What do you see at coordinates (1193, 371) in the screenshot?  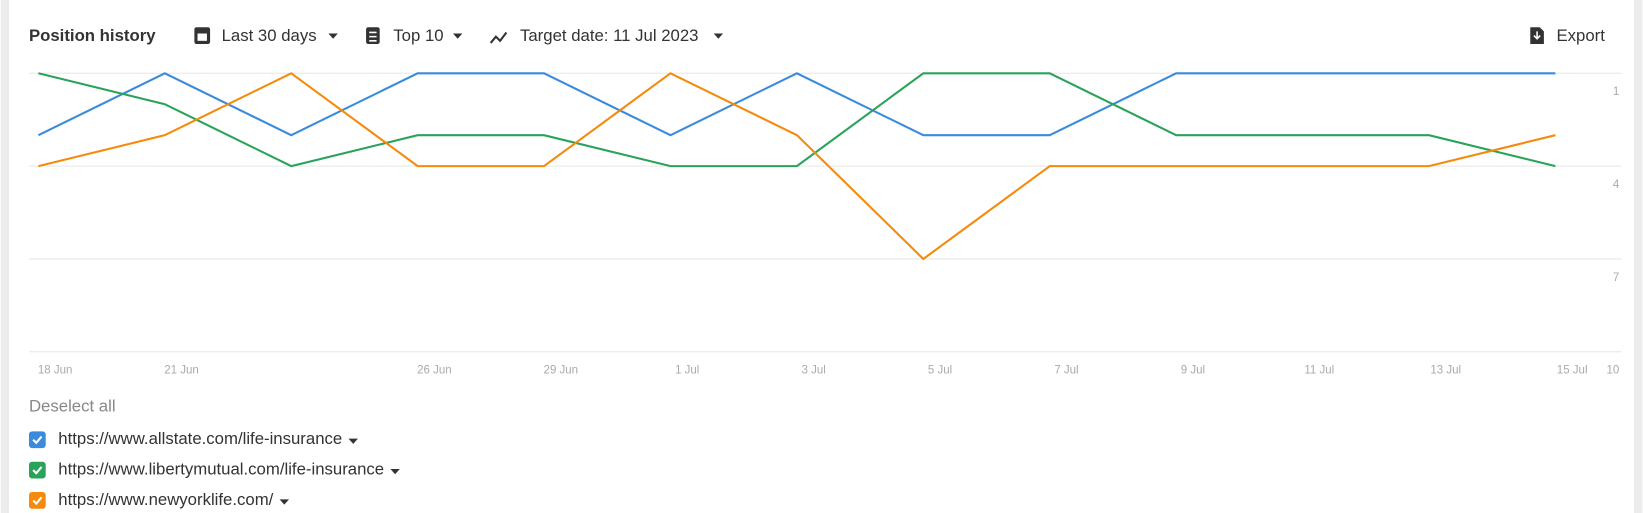 I see `x-tick-label: 9 Jul` at bounding box center [1193, 371].